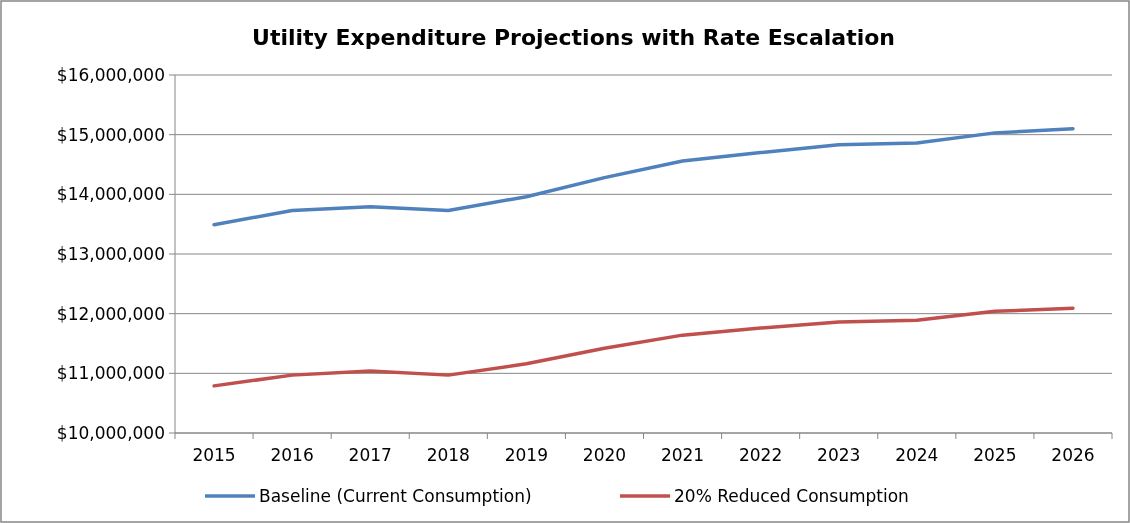 The width and height of the screenshot is (1130, 523). I want to click on x-tick-label: 2024, so click(917, 455).